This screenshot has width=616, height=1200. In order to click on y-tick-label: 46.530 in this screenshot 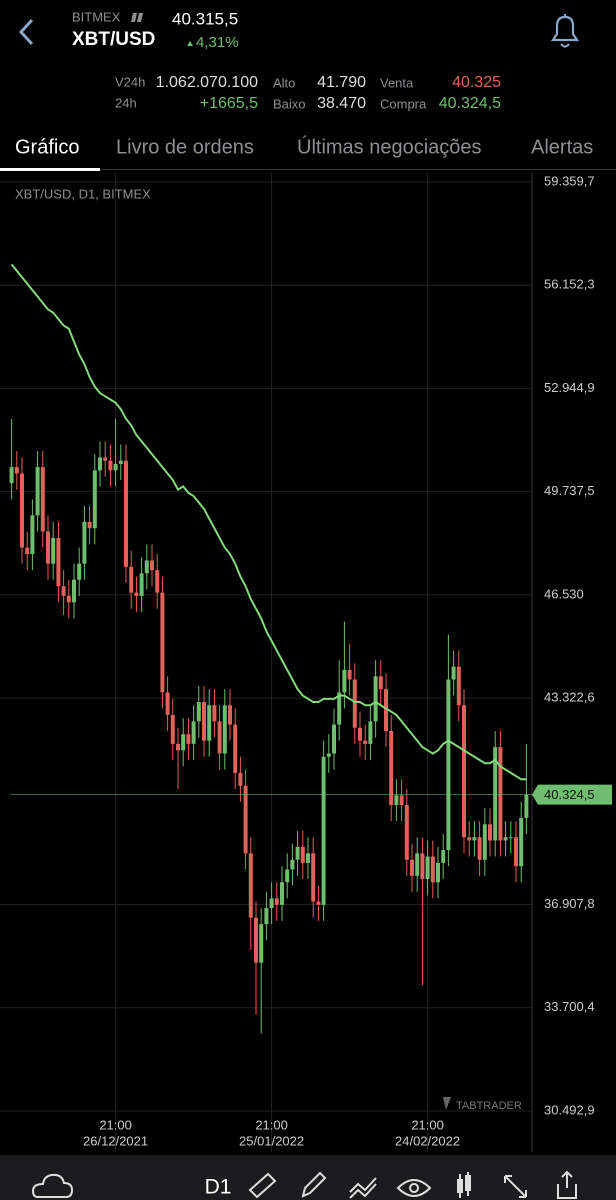, I will do `click(564, 593)`.